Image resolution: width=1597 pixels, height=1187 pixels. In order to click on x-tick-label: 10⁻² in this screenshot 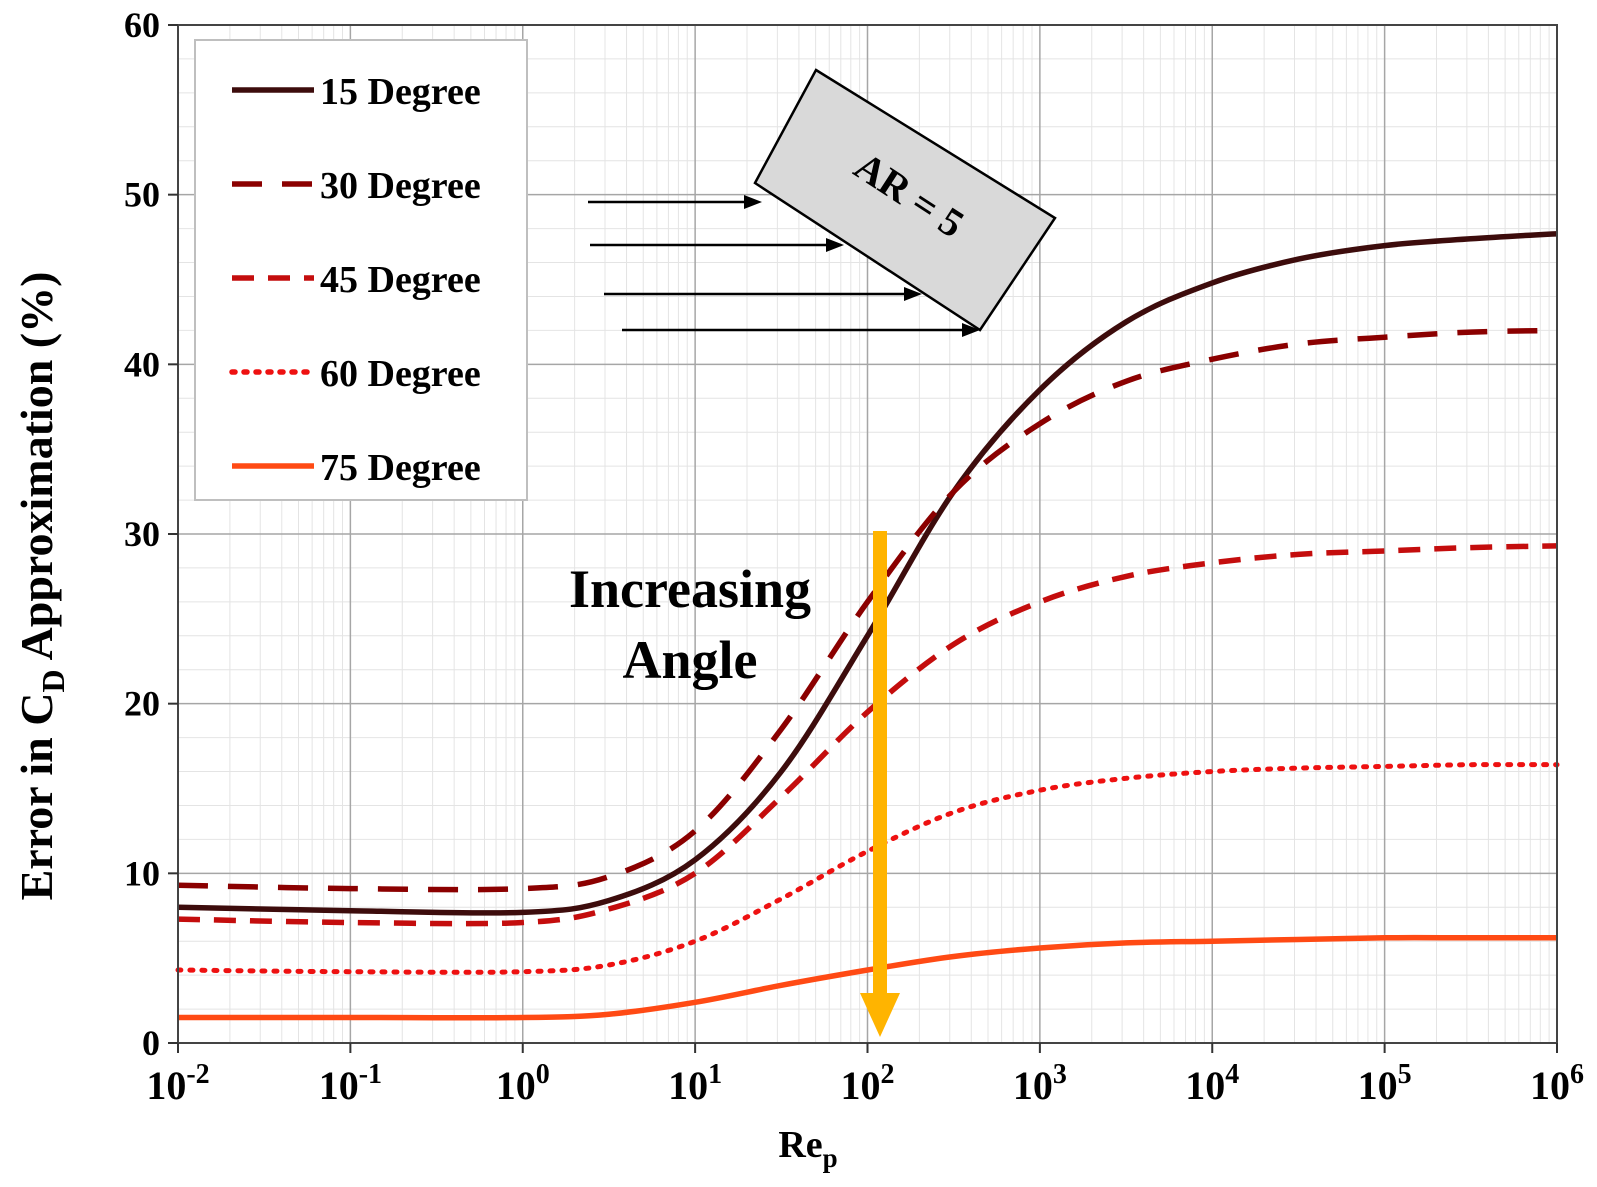, I will do `click(177, 1083)`.